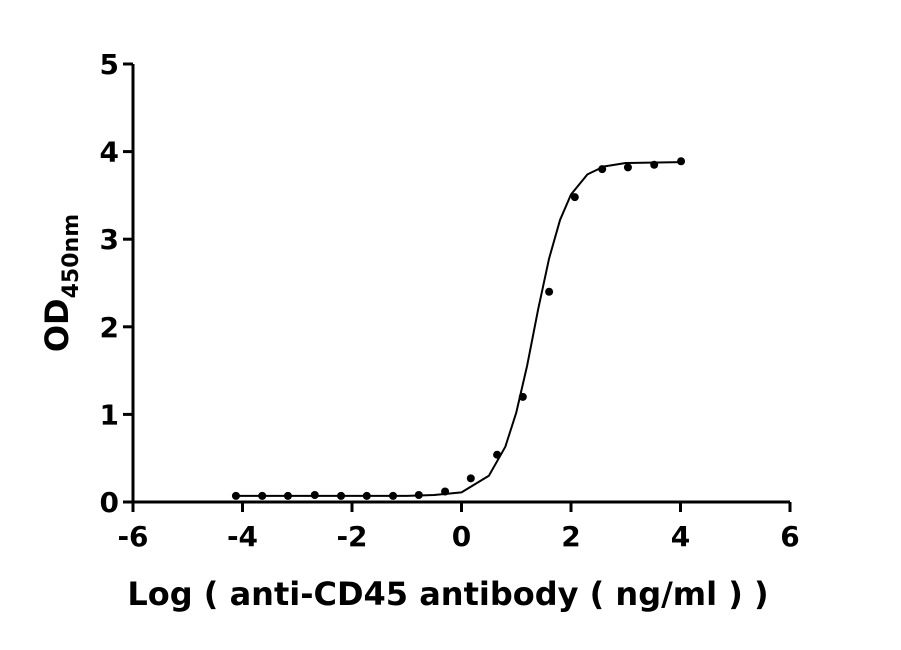  Describe the element at coordinates (132, 536) in the screenshot. I see `x-tick-label: -6` at that location.